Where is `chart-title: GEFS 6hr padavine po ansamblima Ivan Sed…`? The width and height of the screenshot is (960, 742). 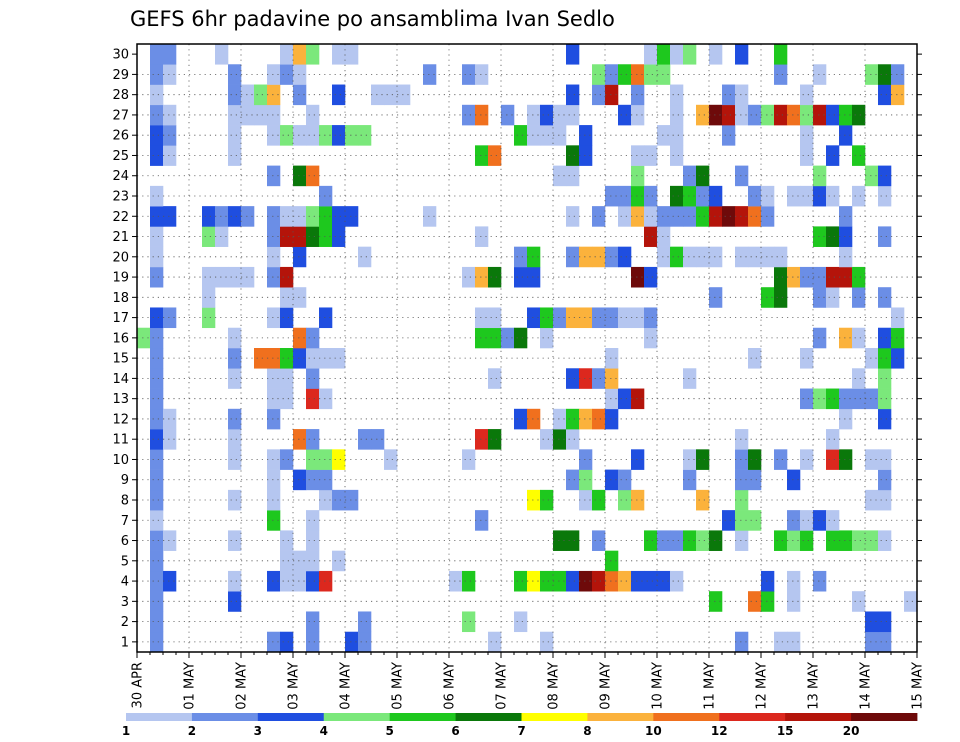 chart-title: GEFS 6hr padavine po ansamblima Ivan Sed… is located at coordinates (372, 19).